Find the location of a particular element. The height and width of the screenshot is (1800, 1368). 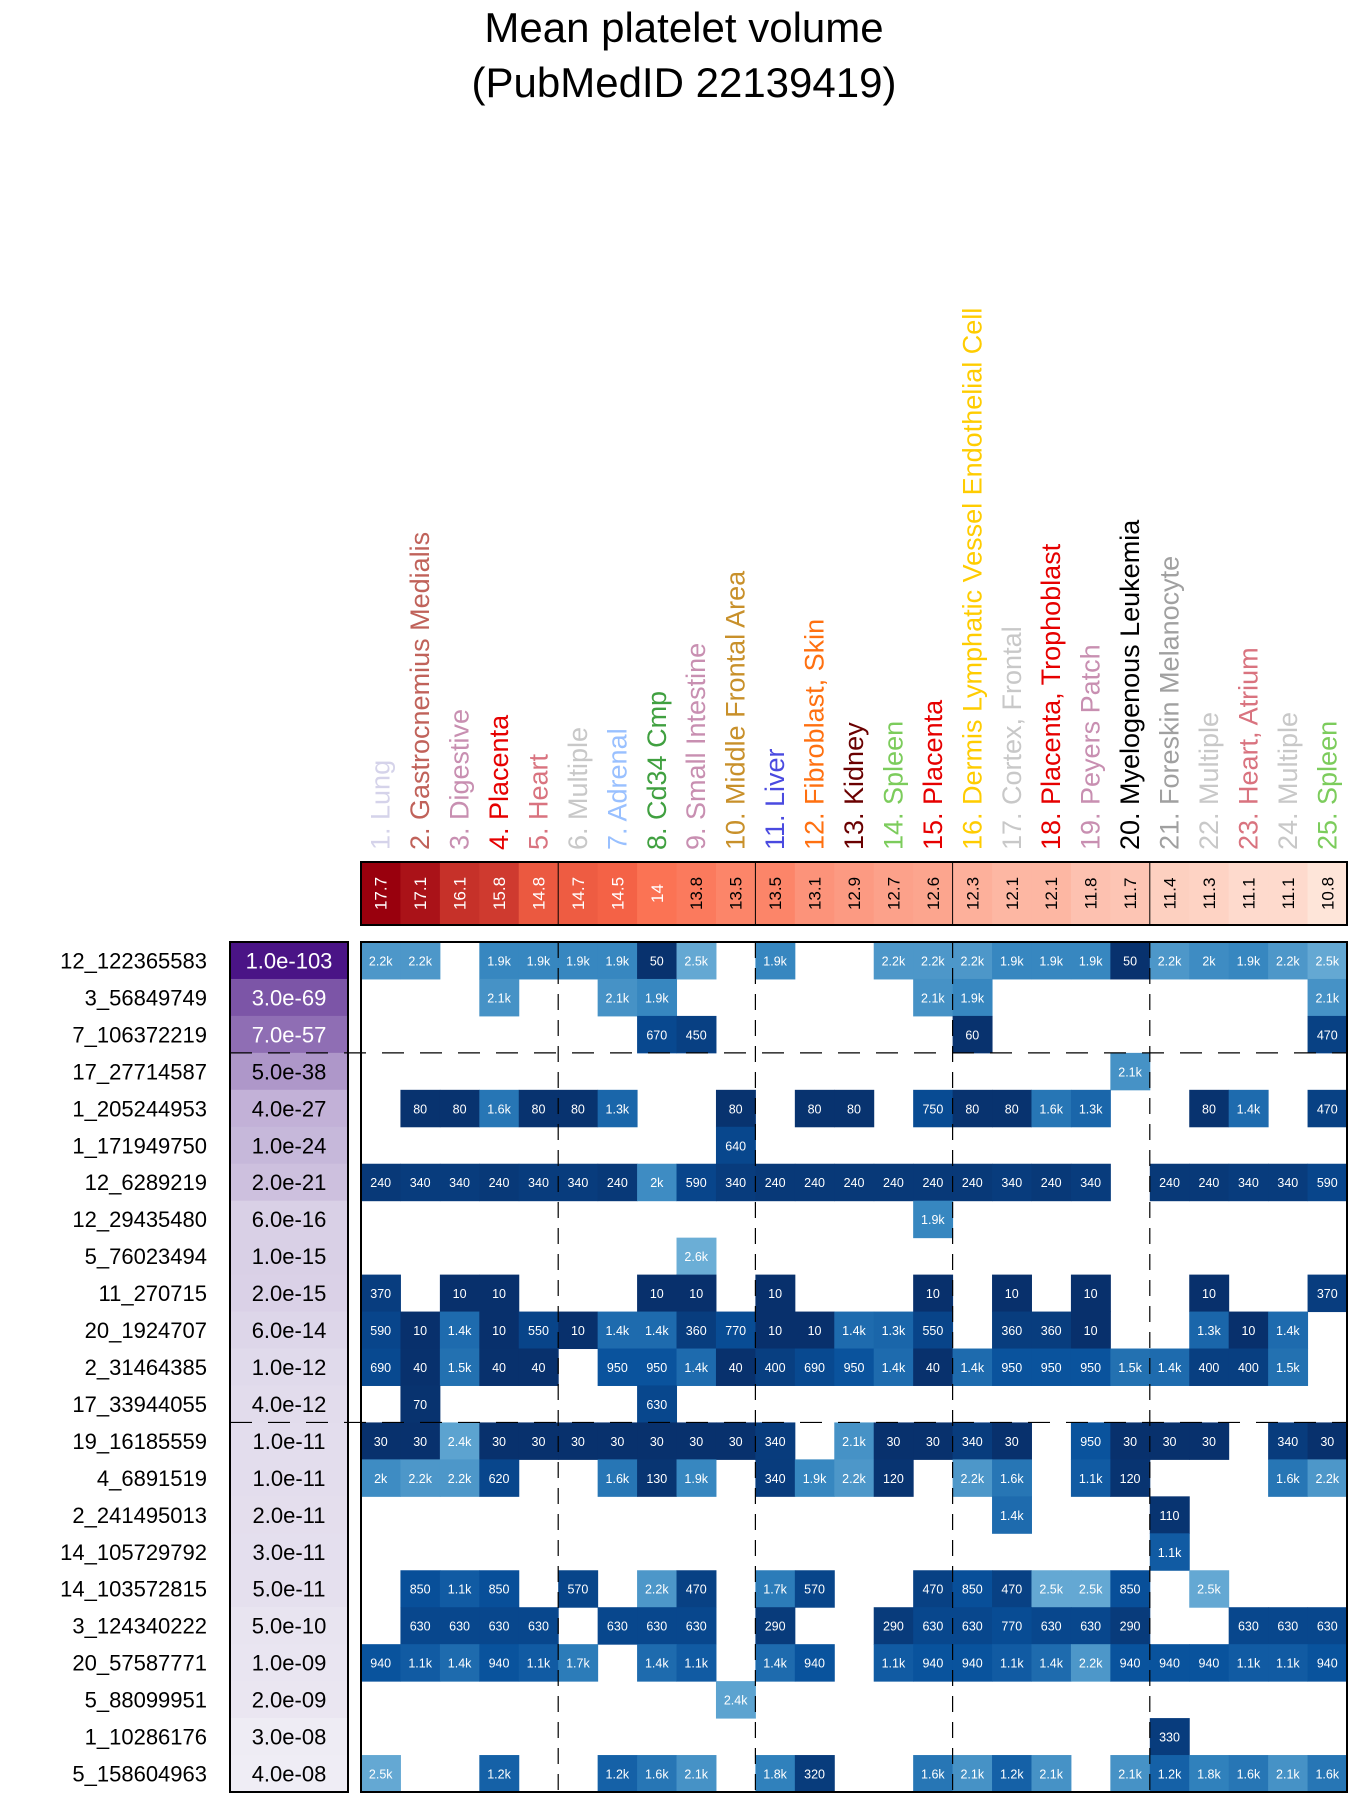

row-label: 2_31464385 is located at coordinates (146, 1367).